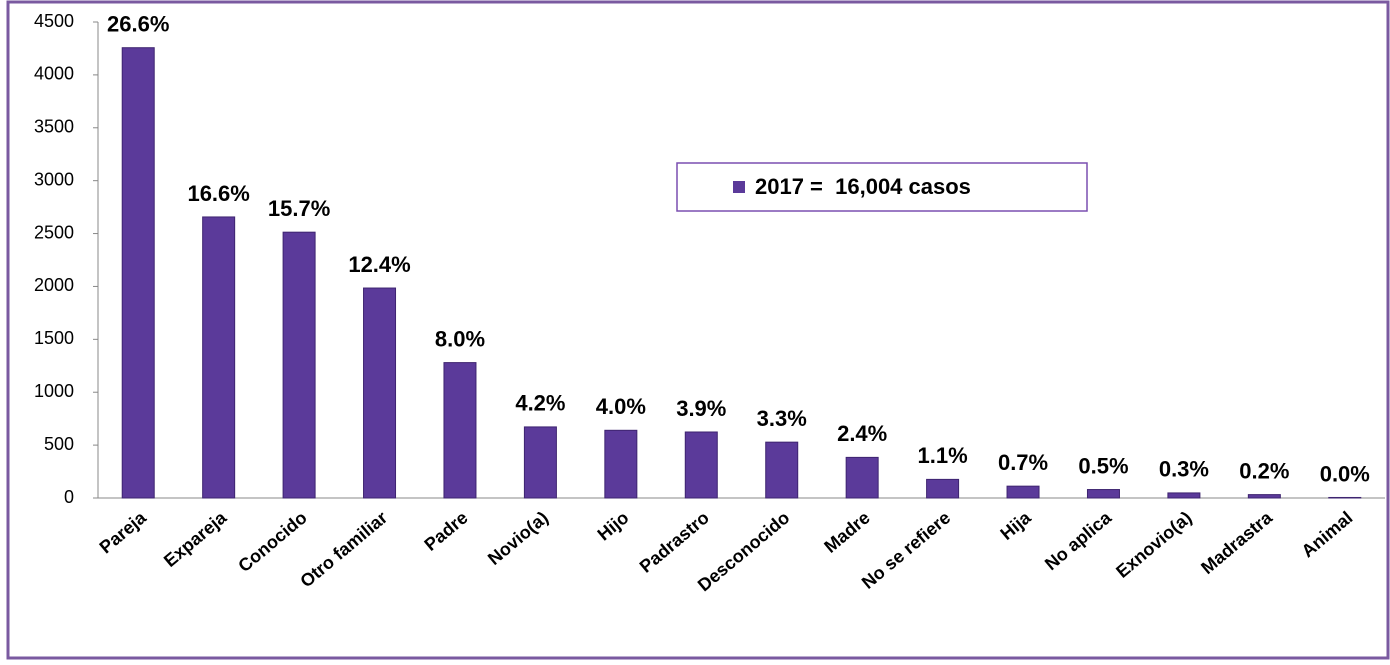 This screenshot has width=1390, height=665. Describe the element at coordinates (445, 530) in the screenshot. I see `x-tick-label: Padre` at that location.